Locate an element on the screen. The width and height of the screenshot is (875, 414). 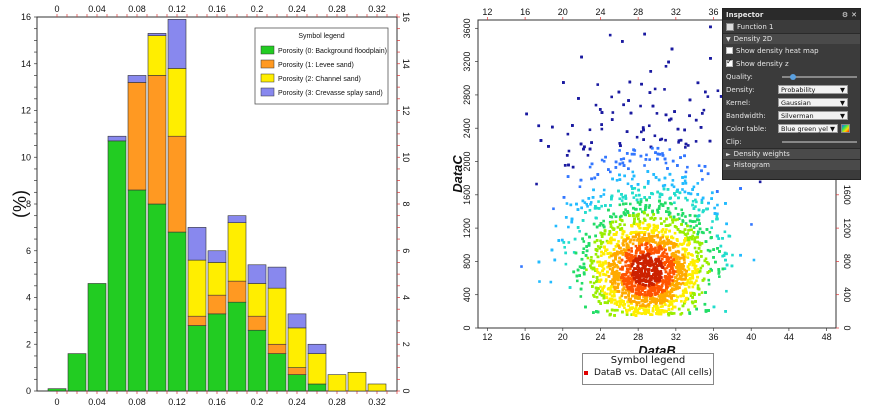
x-tick-label: 0.24 is located at coordinates (297, 402).